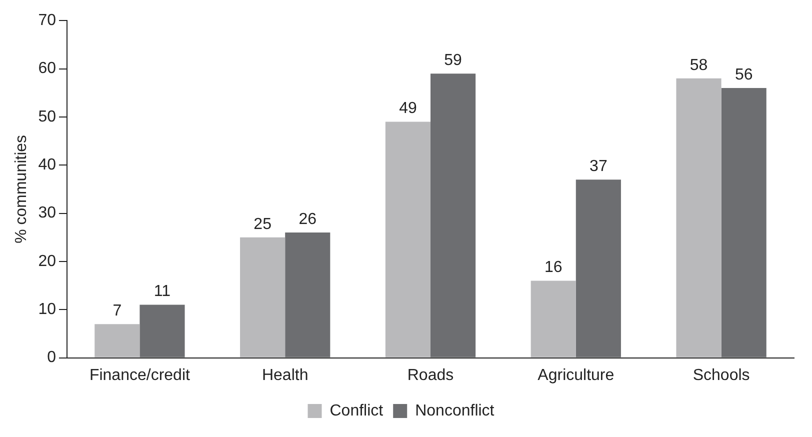 The height and width of the screenshot is (437, 812). I want to click on y-axis-title: % communities, so click(21, 189).